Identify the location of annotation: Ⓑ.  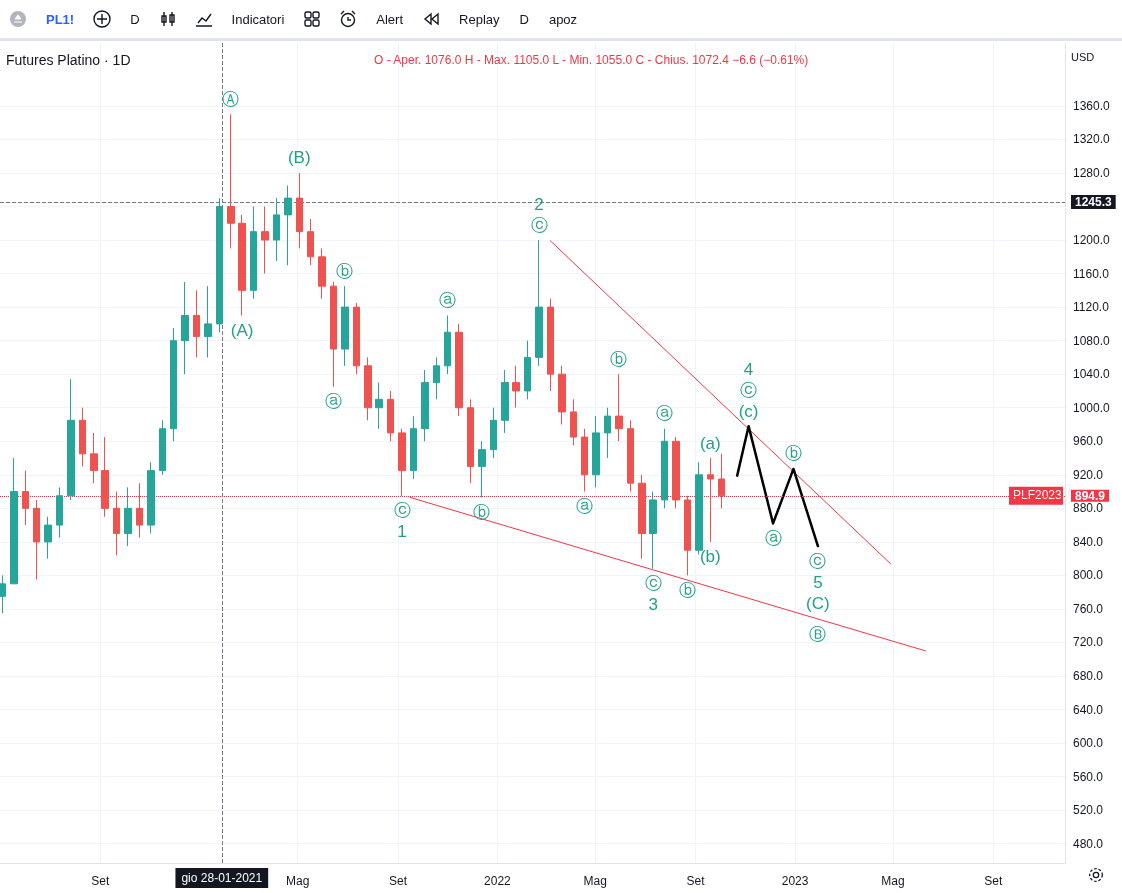
(818, 634).